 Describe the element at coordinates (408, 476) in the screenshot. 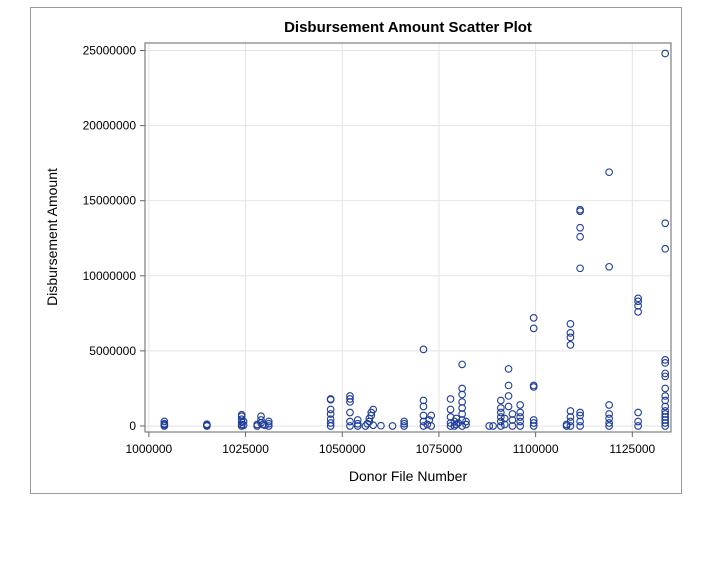

I see `x-axis-label: Donor File Number` at that location.